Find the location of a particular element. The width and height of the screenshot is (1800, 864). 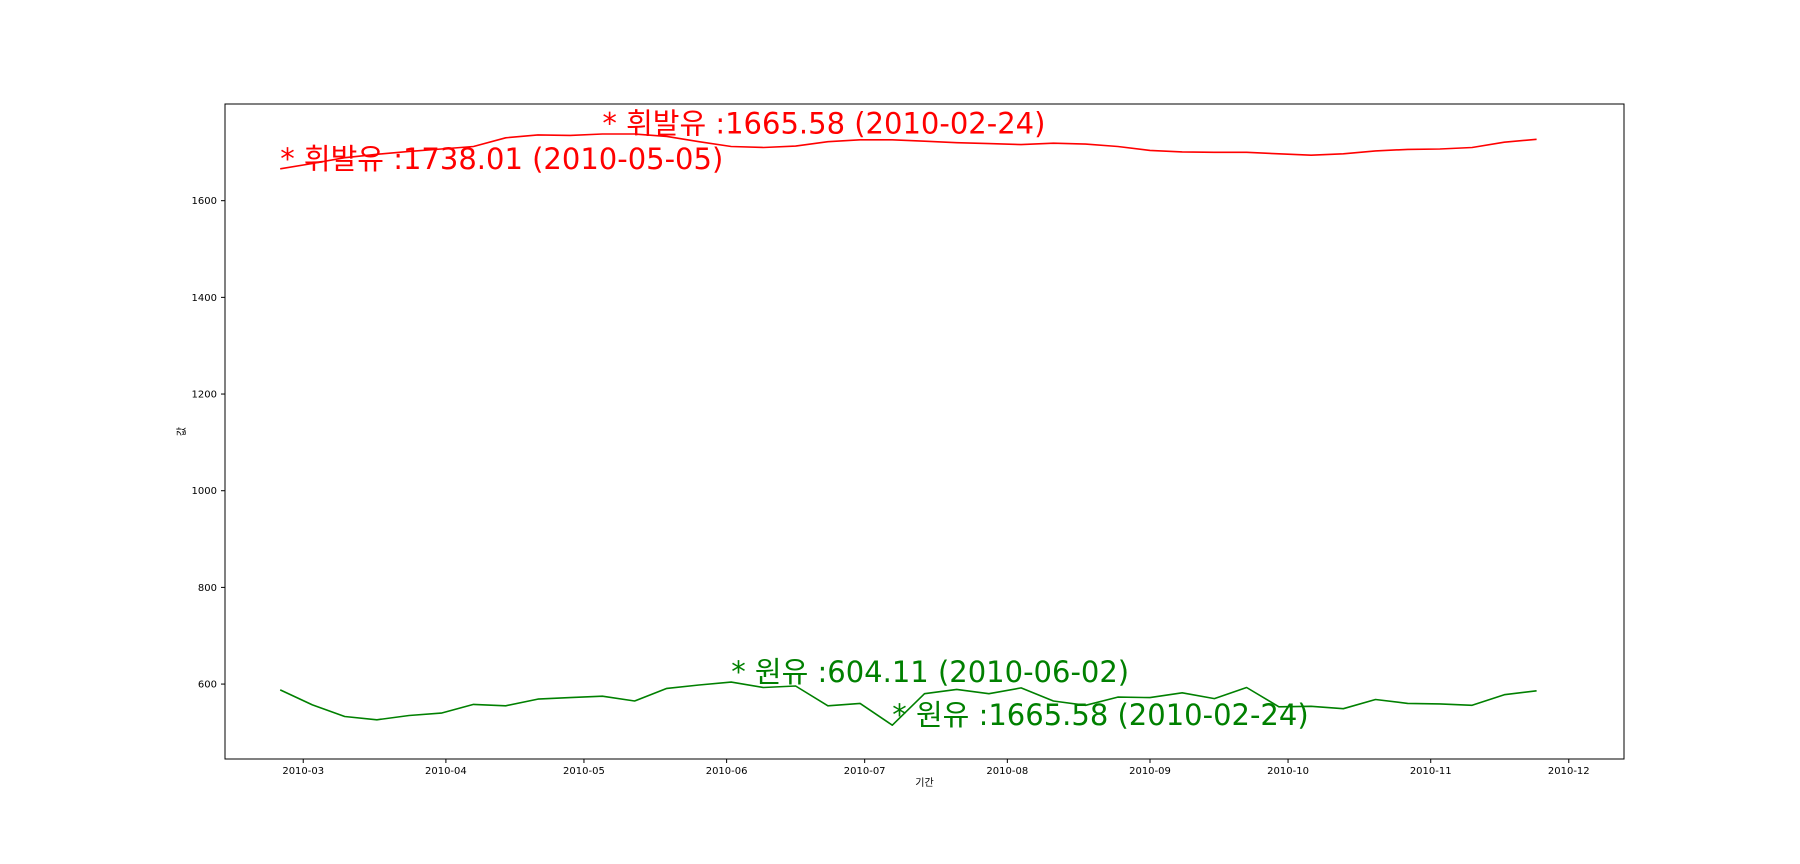

annotation-2: * 휘발유 :1738.01 (2010-05-05) is located at coordinates (501, 159).